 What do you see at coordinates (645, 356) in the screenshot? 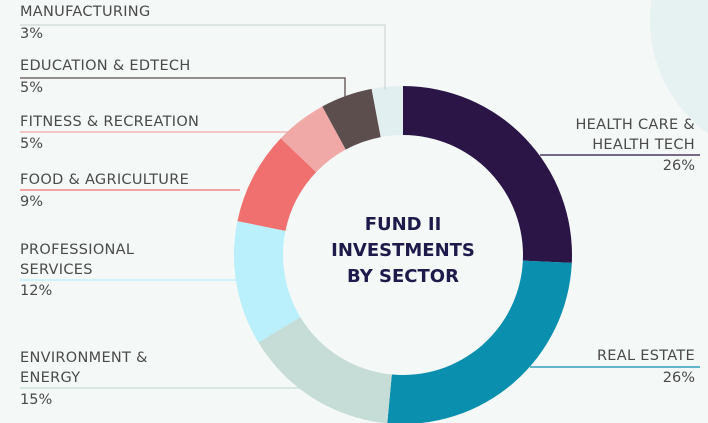
I see `category-label: REAL ESTATE` at bounding box center [645, 356].